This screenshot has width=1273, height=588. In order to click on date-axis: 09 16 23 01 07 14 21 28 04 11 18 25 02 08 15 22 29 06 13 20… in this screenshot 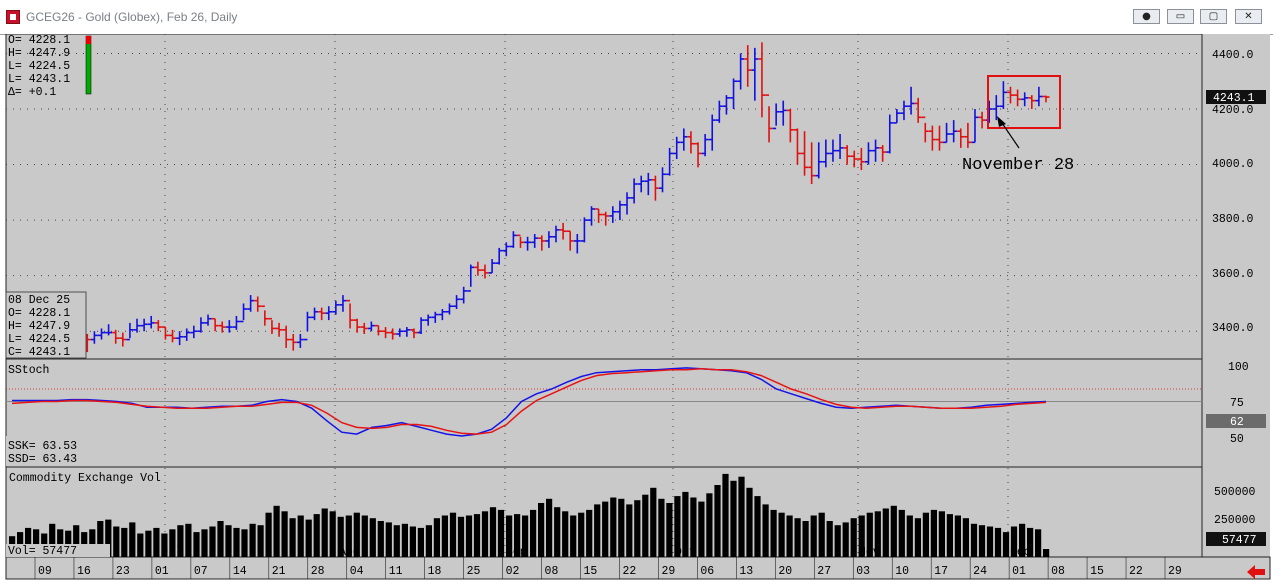, I will do `click(608, 562)`.